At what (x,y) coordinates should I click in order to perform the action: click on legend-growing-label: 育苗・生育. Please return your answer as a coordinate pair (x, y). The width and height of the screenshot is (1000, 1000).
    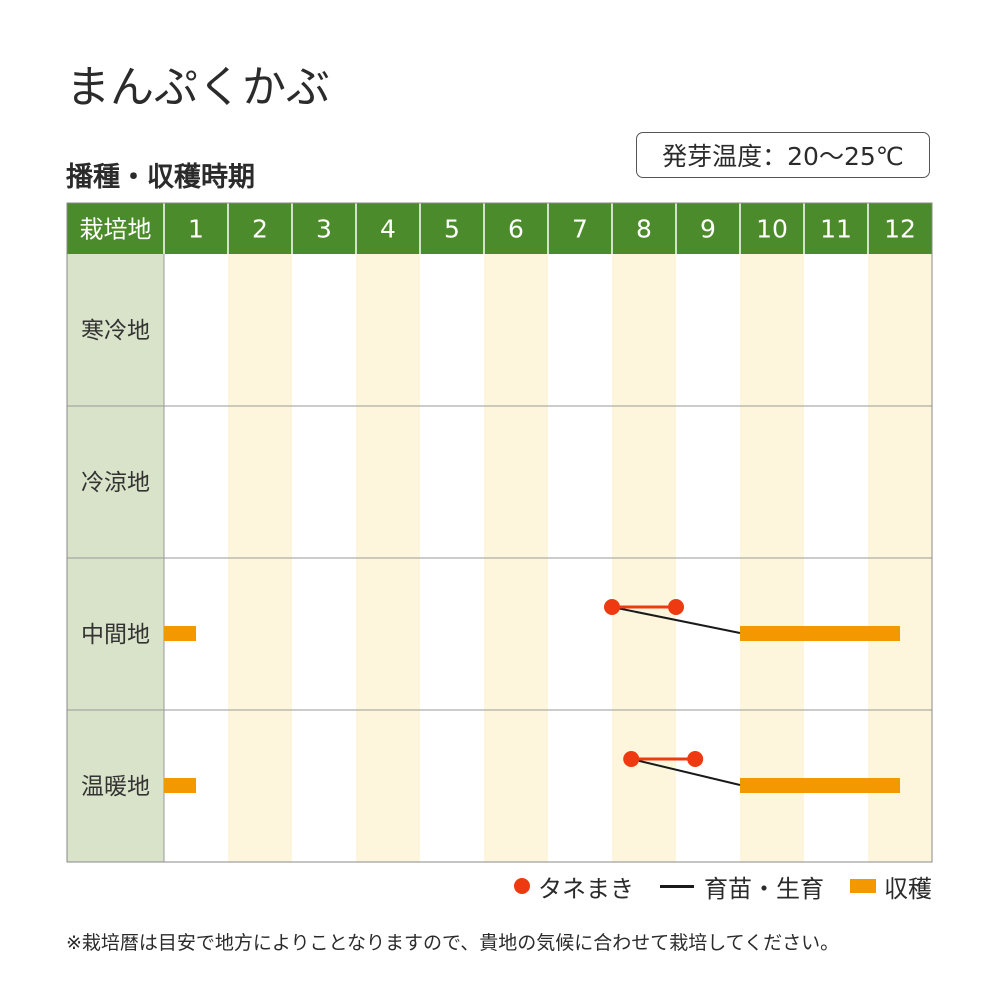
    Looking at the image, I should click on (764, 888).